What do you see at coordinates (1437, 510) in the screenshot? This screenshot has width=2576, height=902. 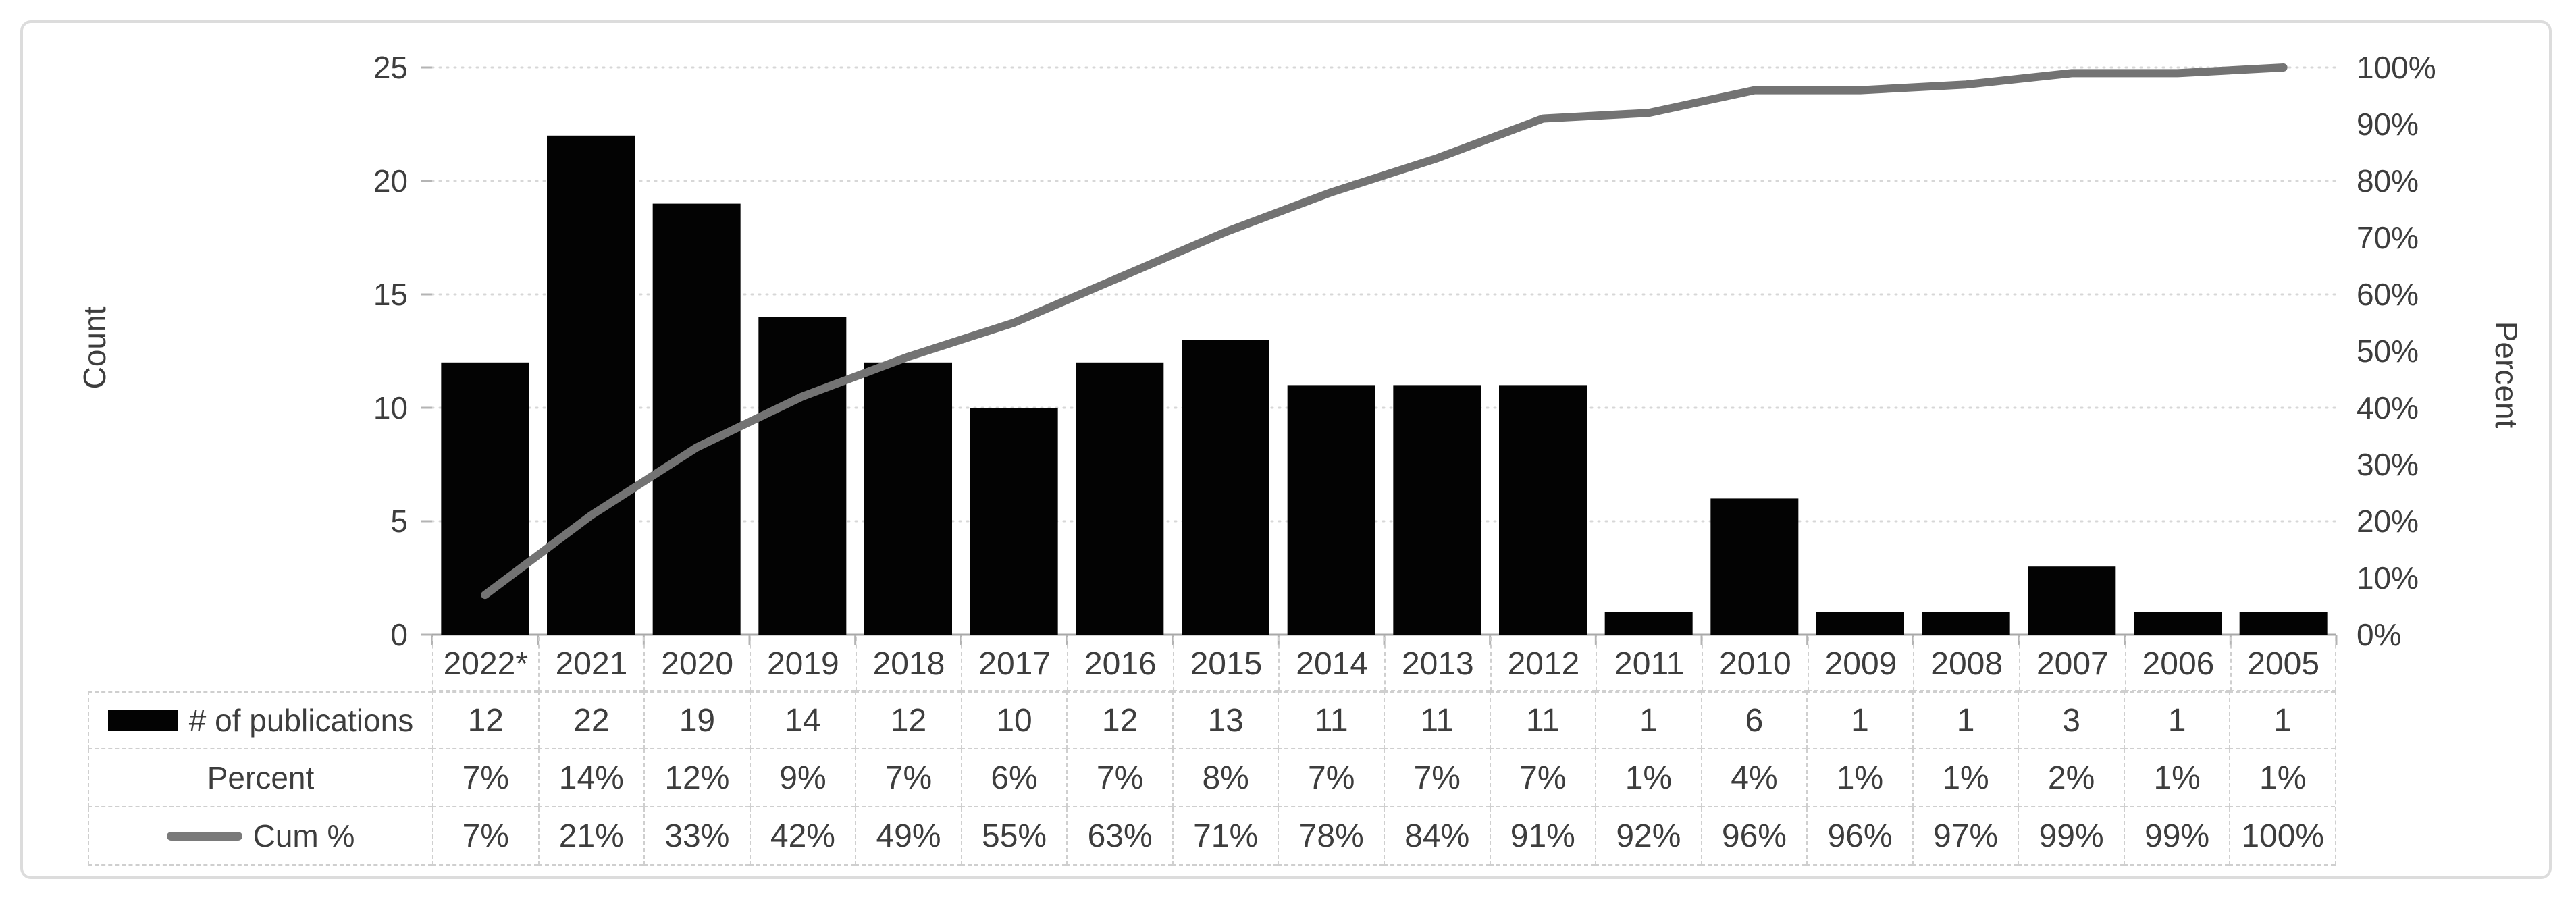 I see `bar-2013` at bounding box center [1437, 510].